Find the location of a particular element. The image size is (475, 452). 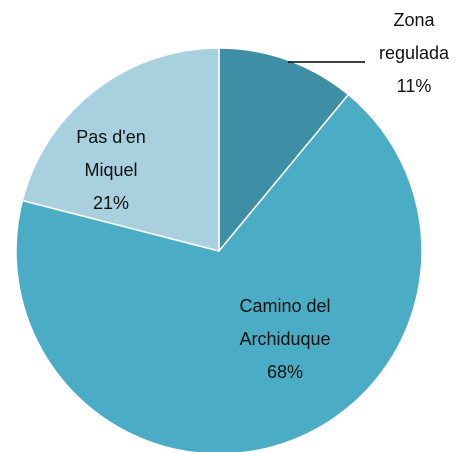

value-label: 11% is located at coordinates (414, 86).